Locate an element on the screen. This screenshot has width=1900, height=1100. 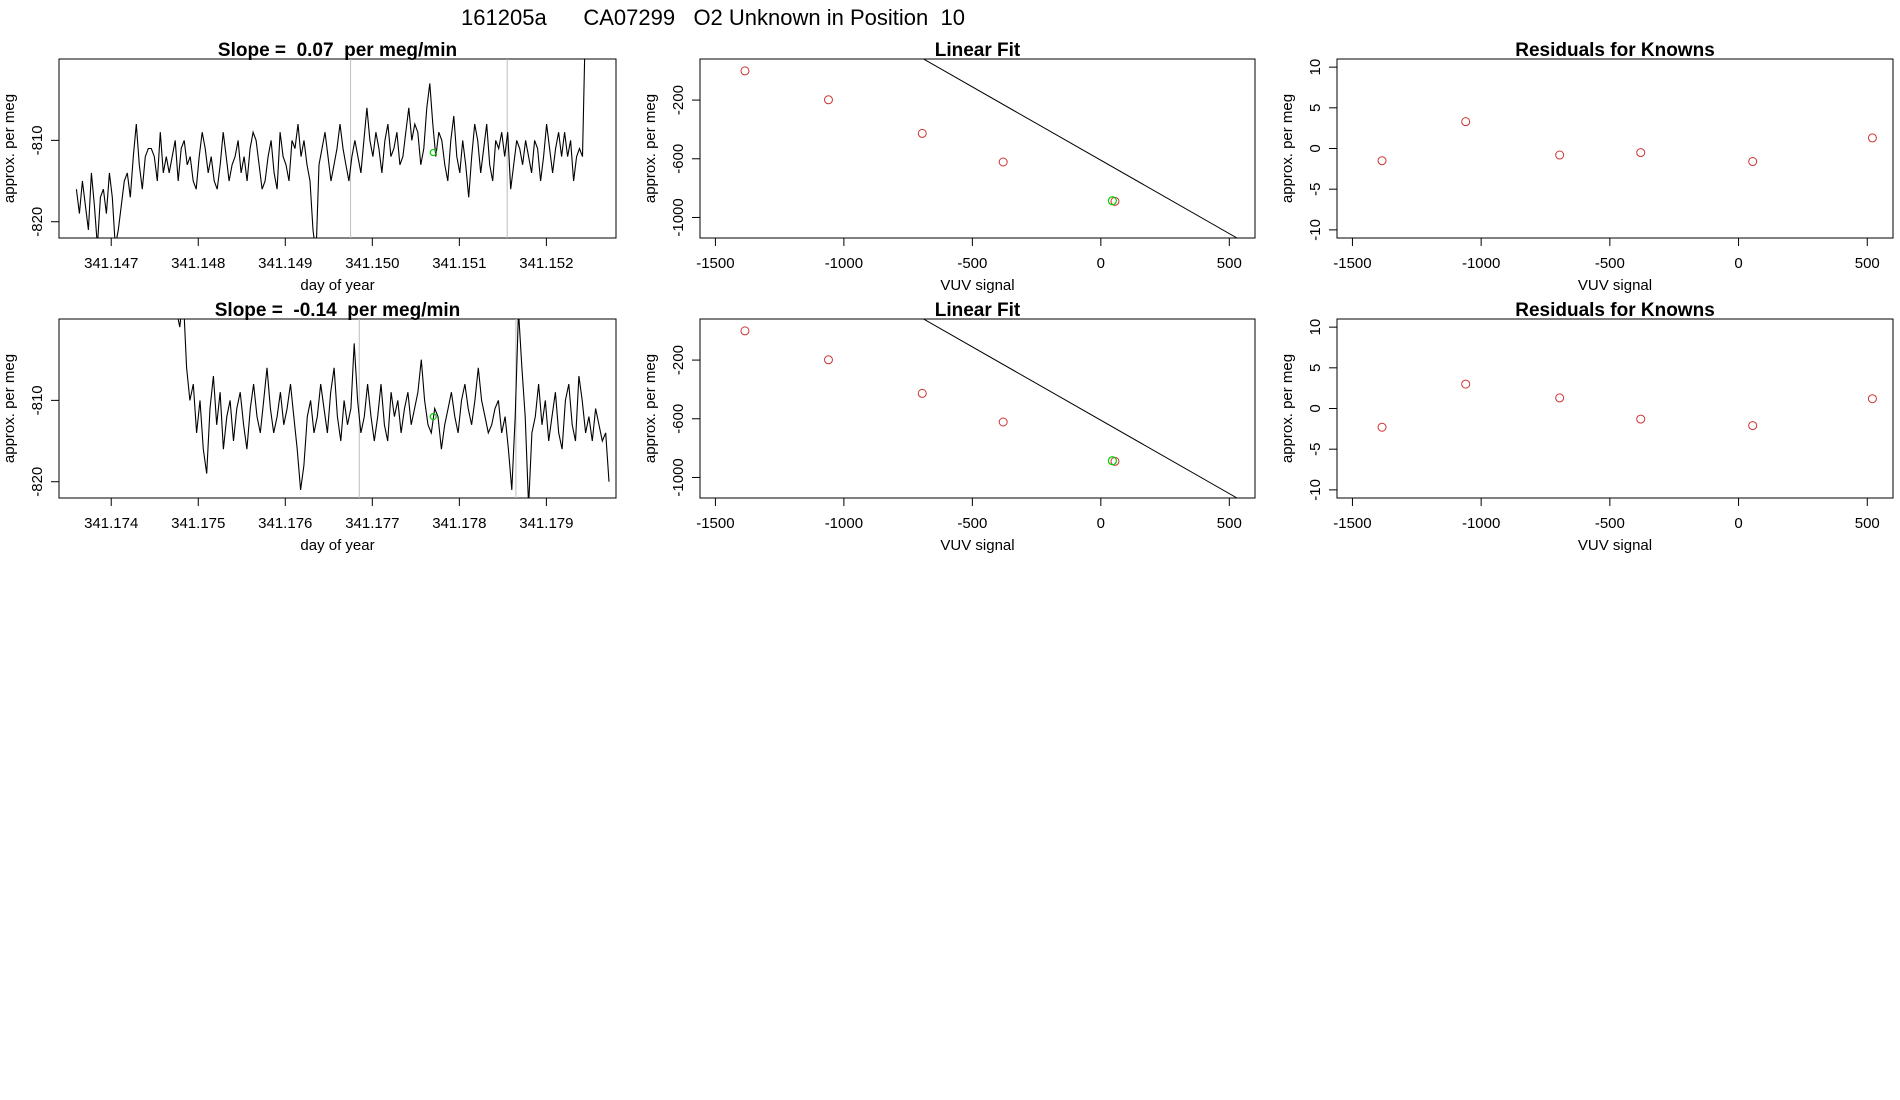
x-tick-label: 341.149 is located at coordinates (285, 263).